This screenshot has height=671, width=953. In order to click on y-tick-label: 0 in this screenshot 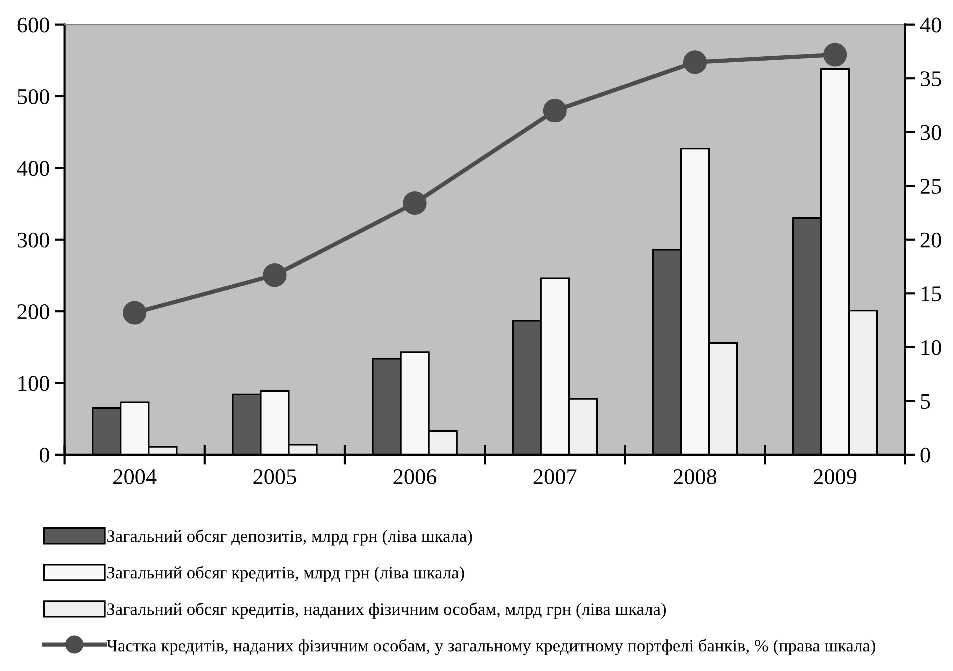, I will do `click(45, 455)`.